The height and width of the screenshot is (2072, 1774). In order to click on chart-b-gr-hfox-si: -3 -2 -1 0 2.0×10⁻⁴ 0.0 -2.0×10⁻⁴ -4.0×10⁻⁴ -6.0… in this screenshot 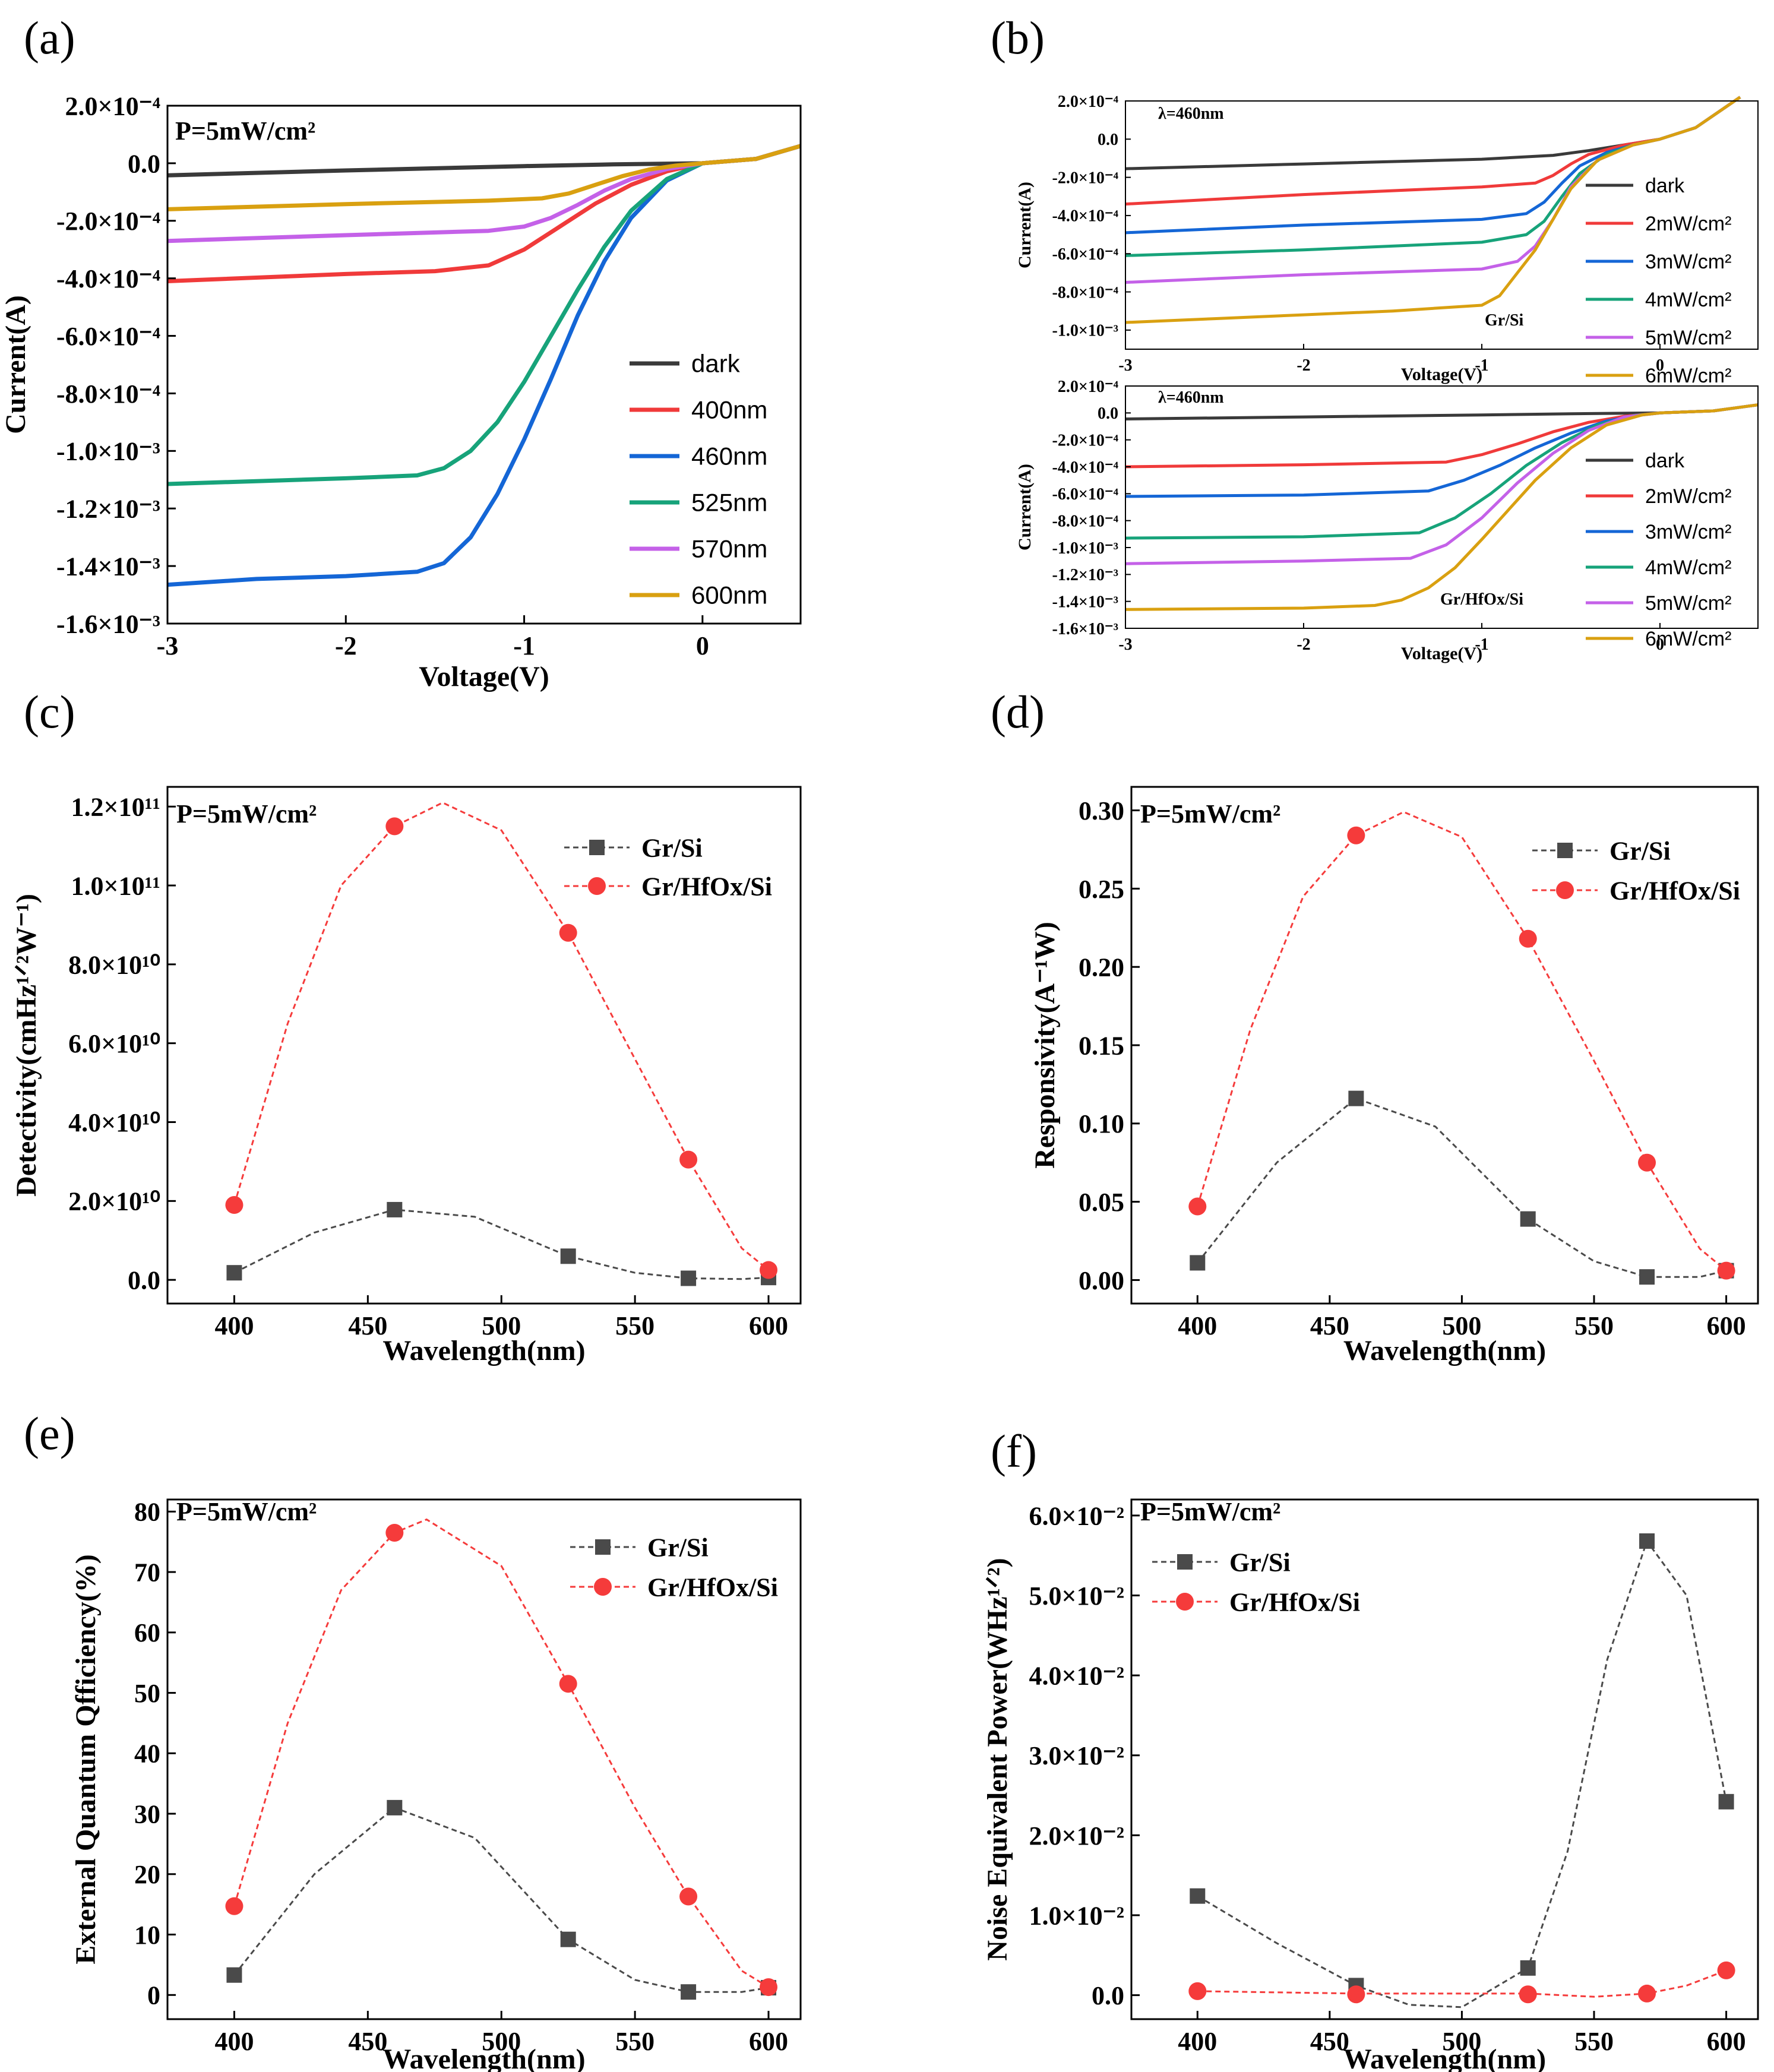, I will do `click(1387, 520)`.